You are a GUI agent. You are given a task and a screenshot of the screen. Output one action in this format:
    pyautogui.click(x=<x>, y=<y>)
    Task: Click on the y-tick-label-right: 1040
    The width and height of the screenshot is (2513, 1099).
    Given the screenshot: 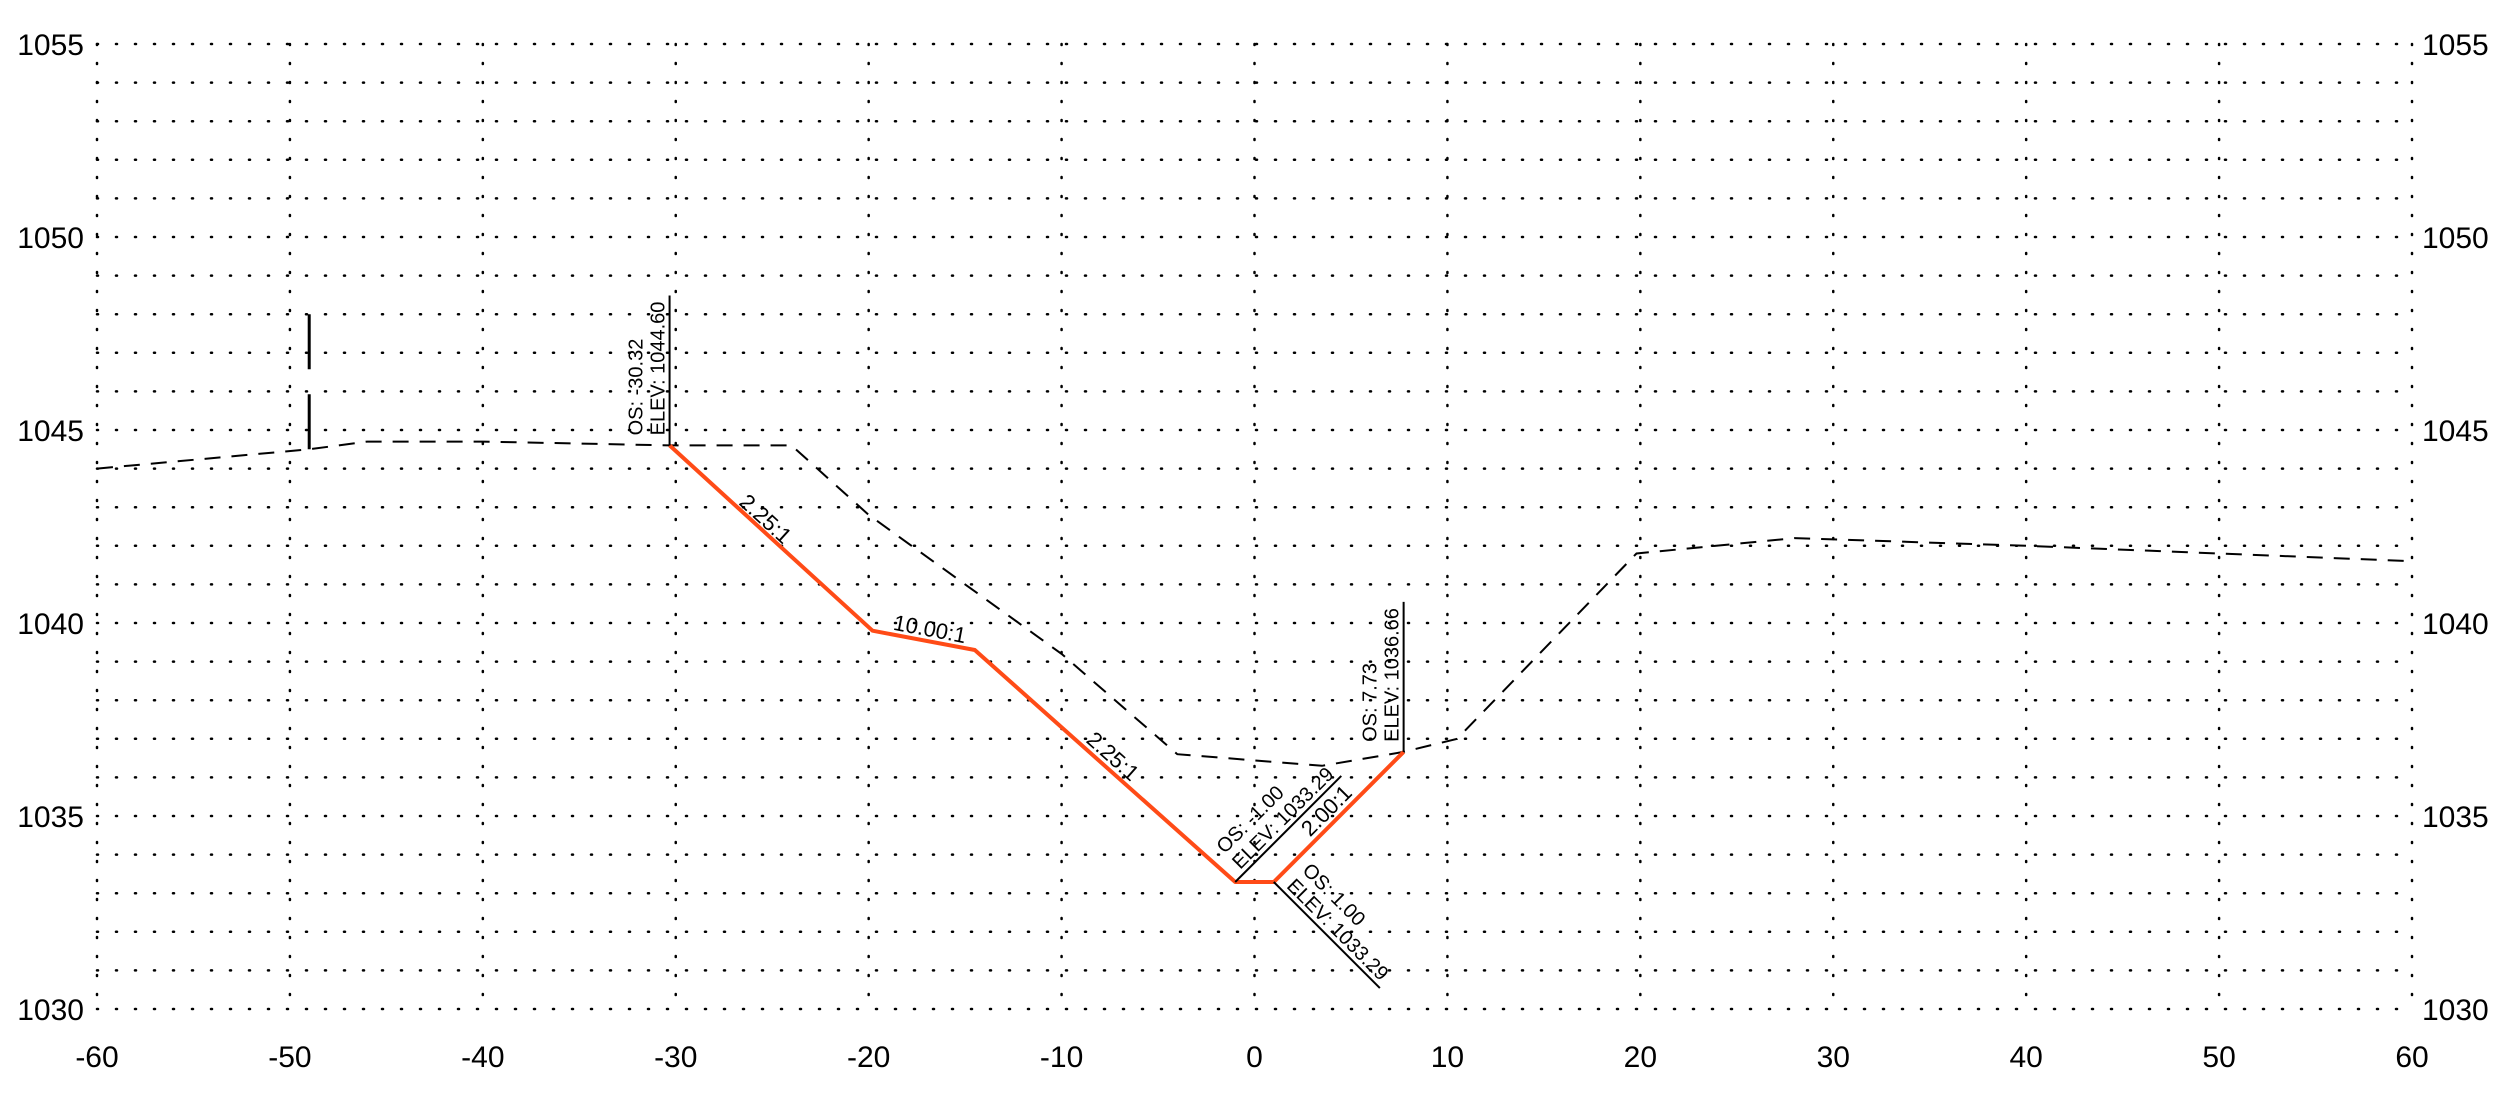 What is the action you would take?
    pyautogui.click(x=2455, y=624)
    